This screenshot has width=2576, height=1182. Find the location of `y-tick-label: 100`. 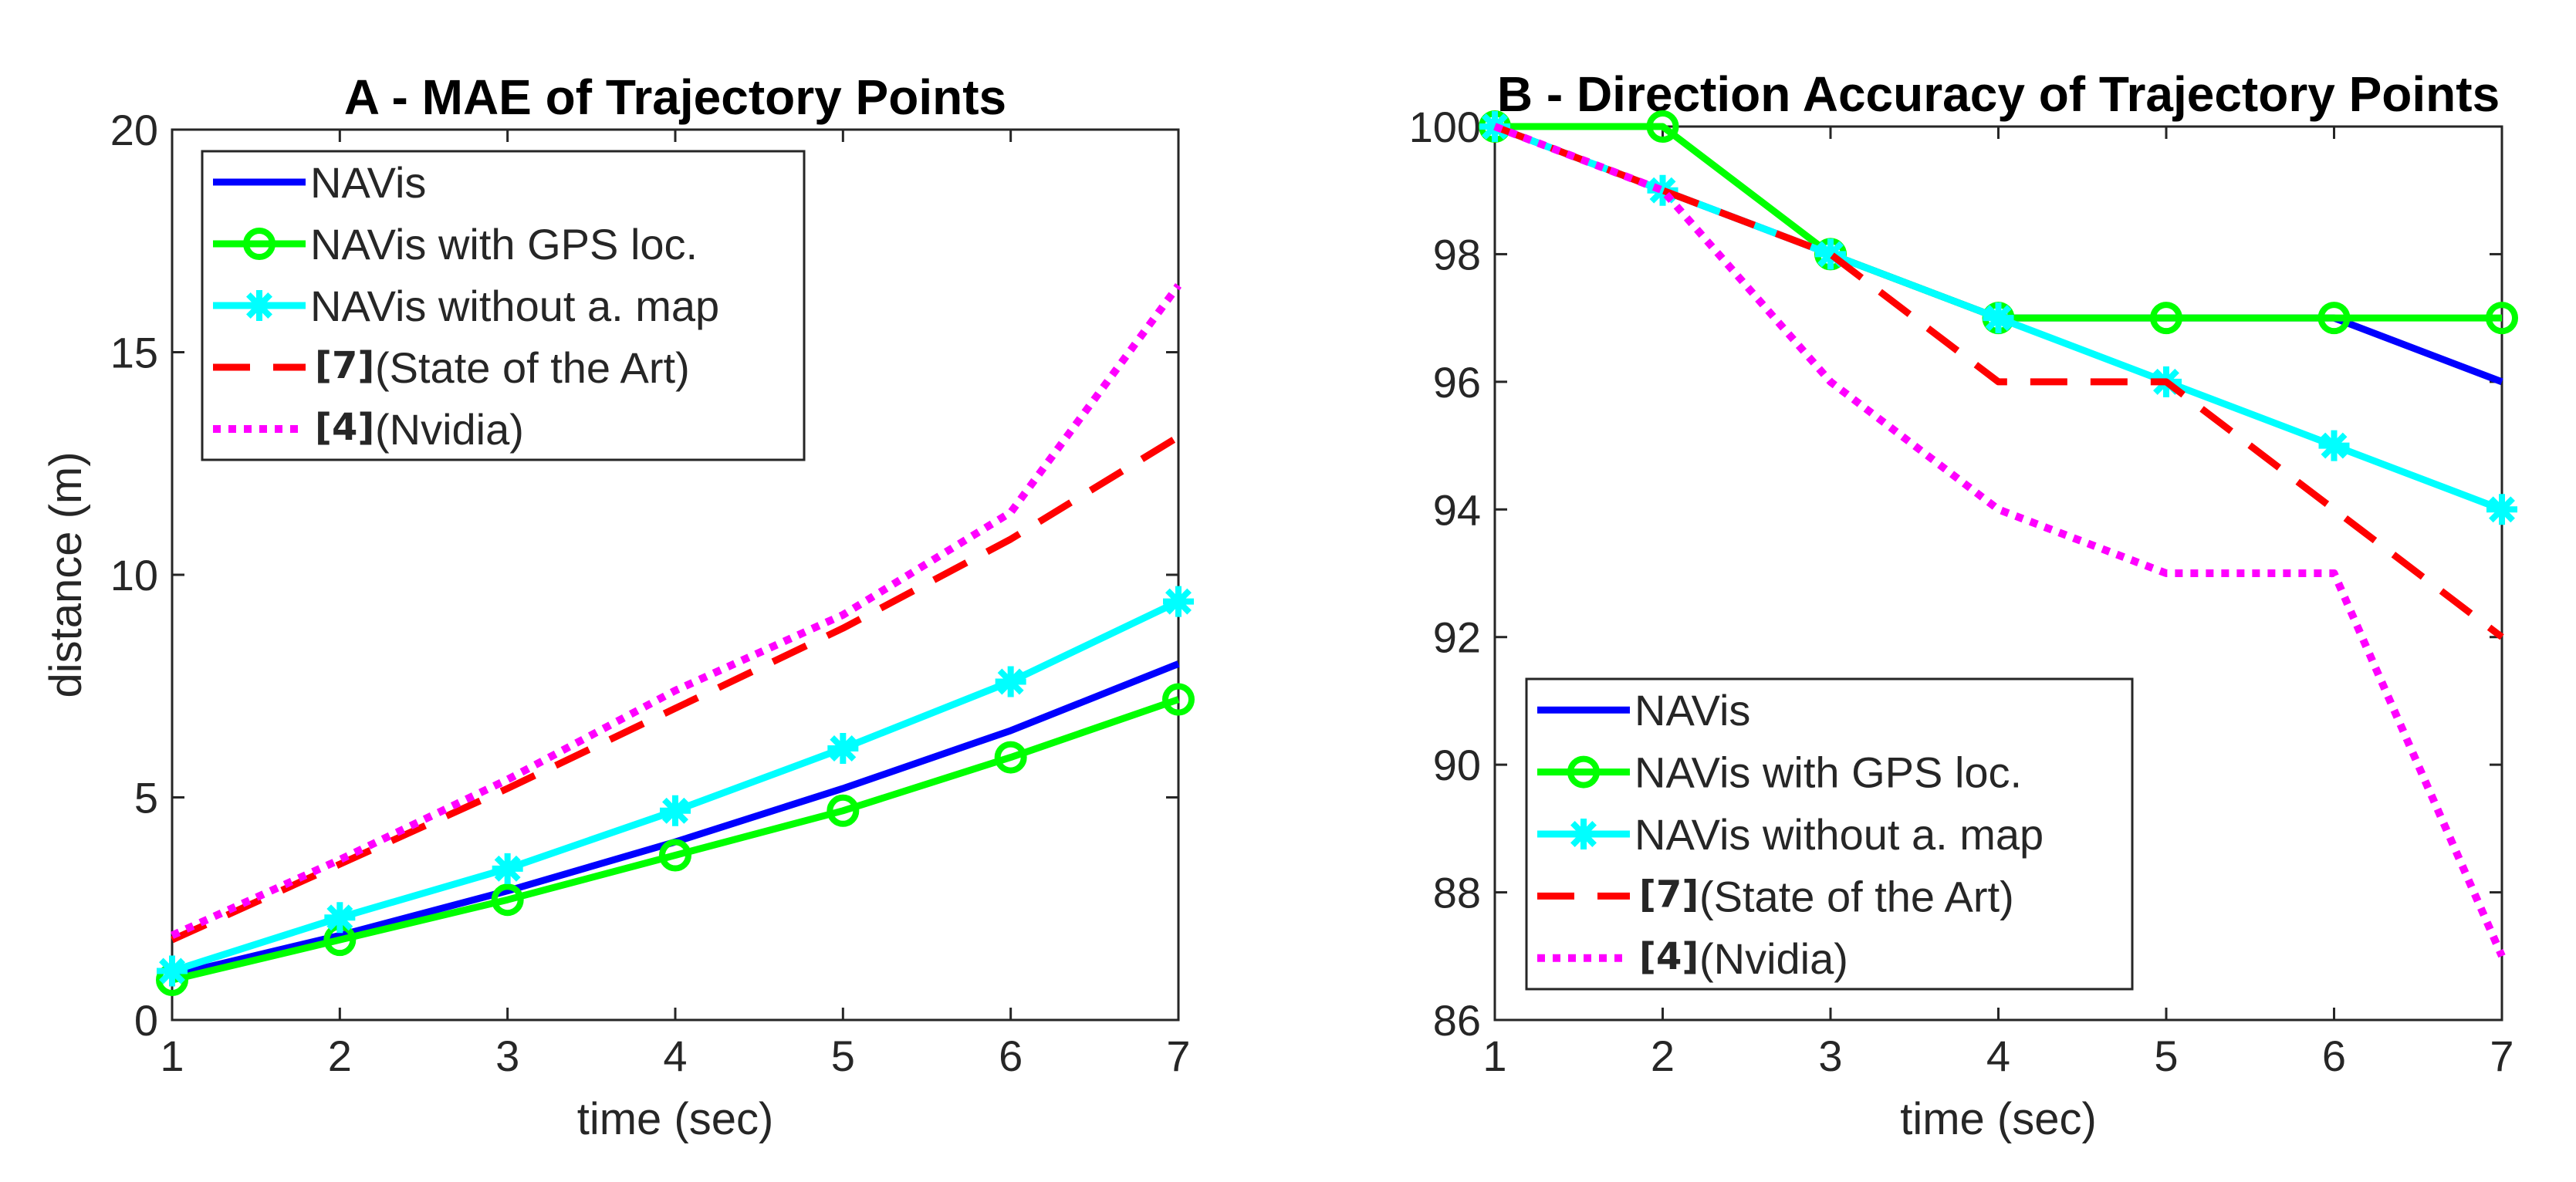

y-tick-label: 100 is located at coordinates (1445, 127).